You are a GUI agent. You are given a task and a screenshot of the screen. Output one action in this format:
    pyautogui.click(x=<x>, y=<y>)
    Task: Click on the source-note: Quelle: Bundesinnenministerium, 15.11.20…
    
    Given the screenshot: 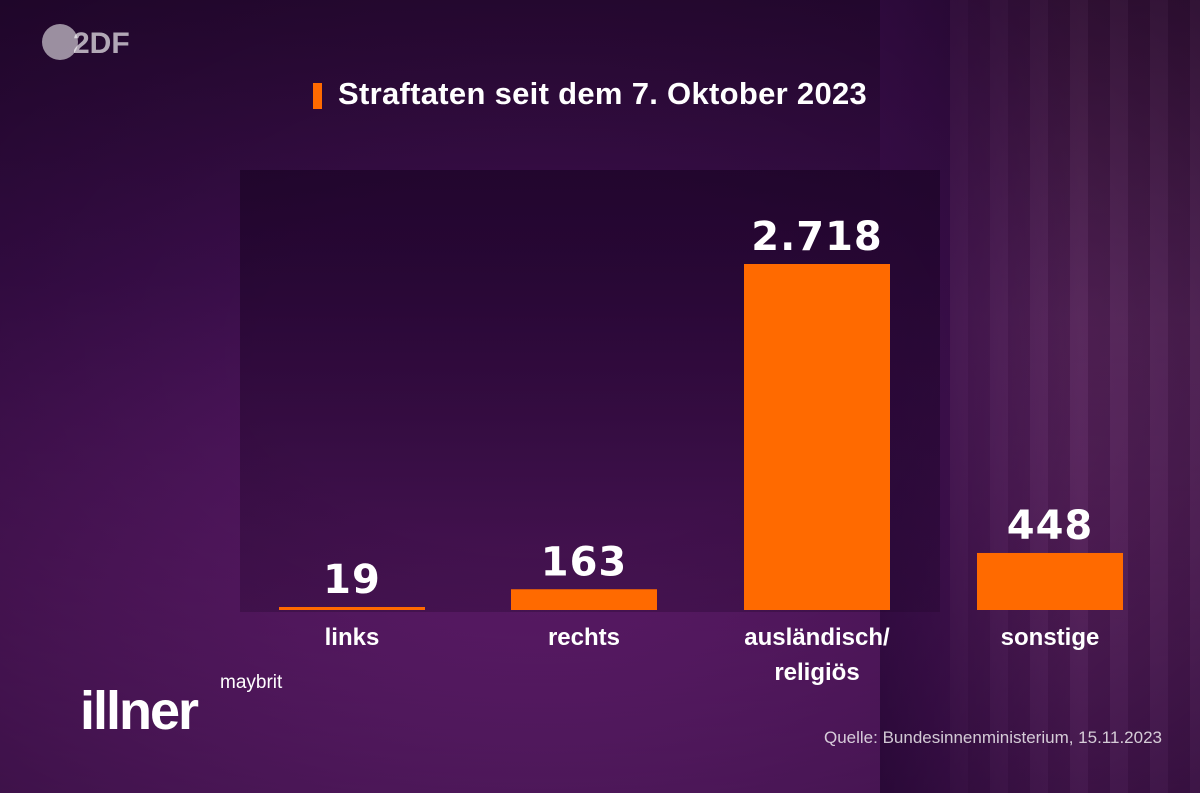 What is the action you would take?
    pyautogui.click(x=992, y=737)
    